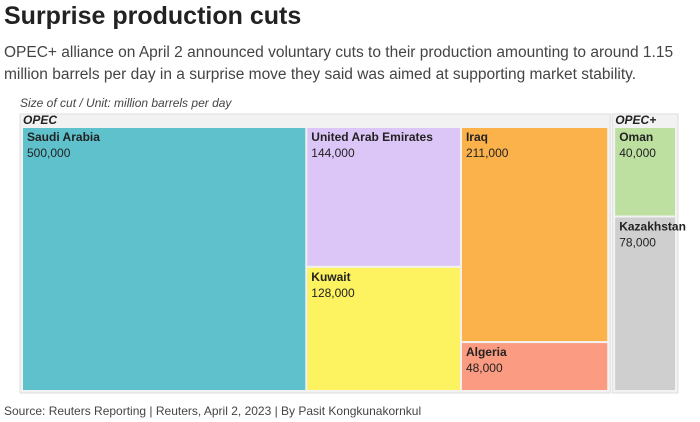 The height and width of the screenshot is (422, 700). What do you see at coordinates (487, 153) in the screenshot?
I see `tile-value: 211,000` at bounding box center [487, 153].